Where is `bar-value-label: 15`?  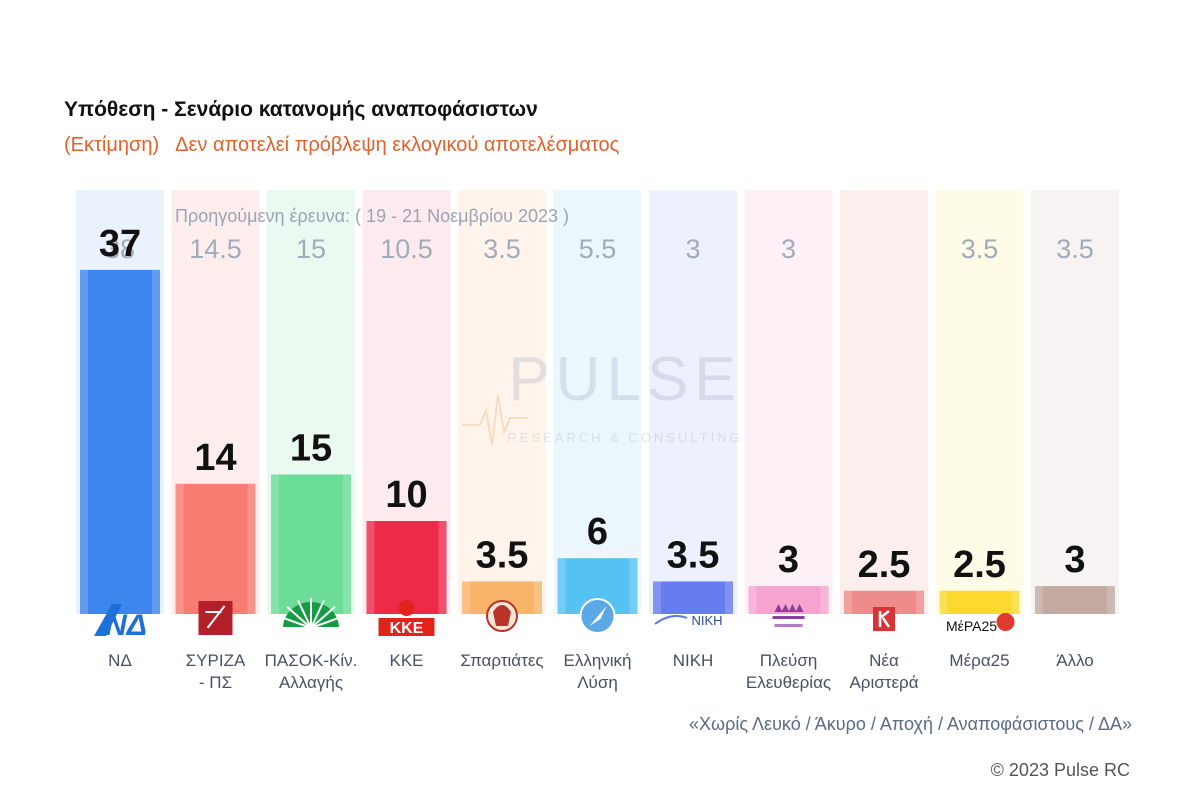 bar-value-label: 15 is located at coordinates (311, 449).